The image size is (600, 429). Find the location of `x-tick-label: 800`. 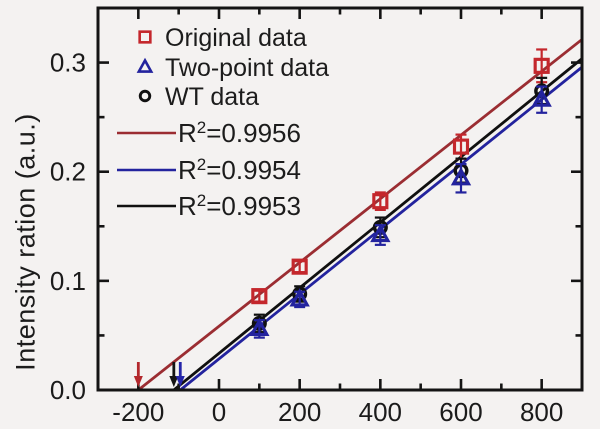

x-tick-label: 800 is located at coordinates (541, 412).